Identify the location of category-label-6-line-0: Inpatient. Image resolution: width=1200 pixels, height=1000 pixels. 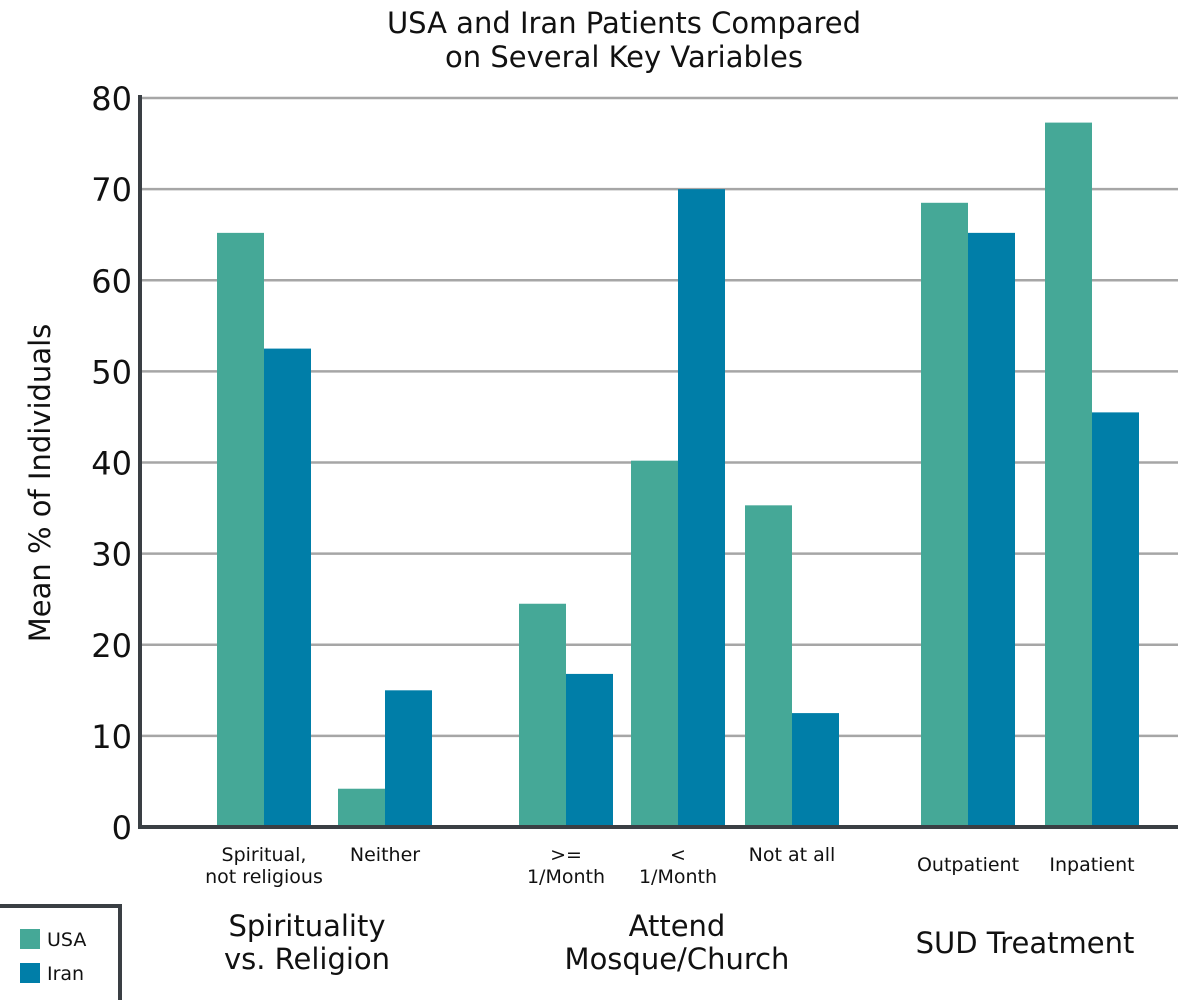
(1091, 865).